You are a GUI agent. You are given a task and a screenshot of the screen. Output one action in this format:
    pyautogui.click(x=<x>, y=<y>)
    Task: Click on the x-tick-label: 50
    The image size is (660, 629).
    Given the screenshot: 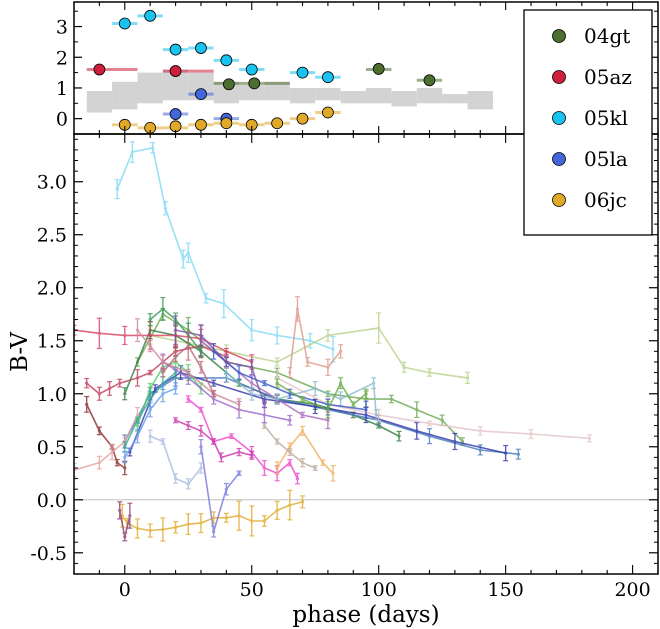 What is the action you would take?
    pyautogui.click(x=252, y=590)
    